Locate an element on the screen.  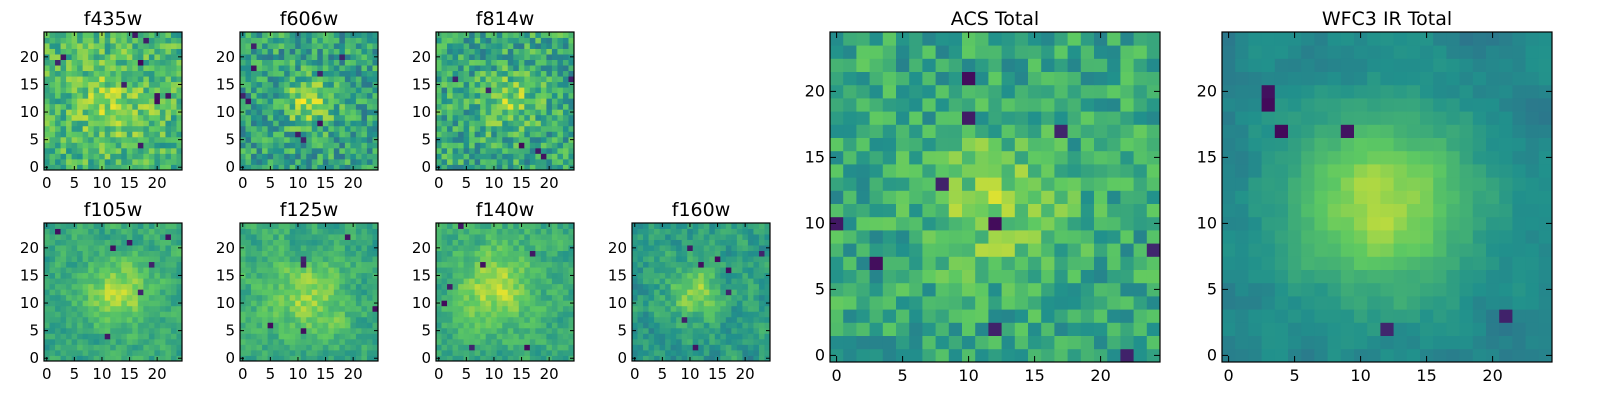
x-tick-label: 20 is located at coordinates (157, 374).